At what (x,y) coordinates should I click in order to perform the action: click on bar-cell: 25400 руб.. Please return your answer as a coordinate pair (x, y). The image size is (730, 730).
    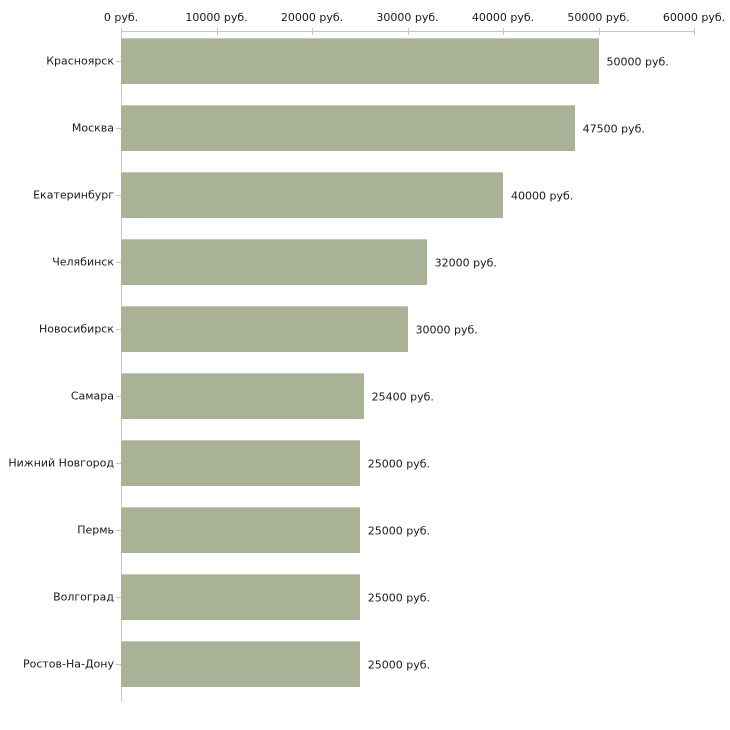
    Looking at the image, I should click on (408, 400).